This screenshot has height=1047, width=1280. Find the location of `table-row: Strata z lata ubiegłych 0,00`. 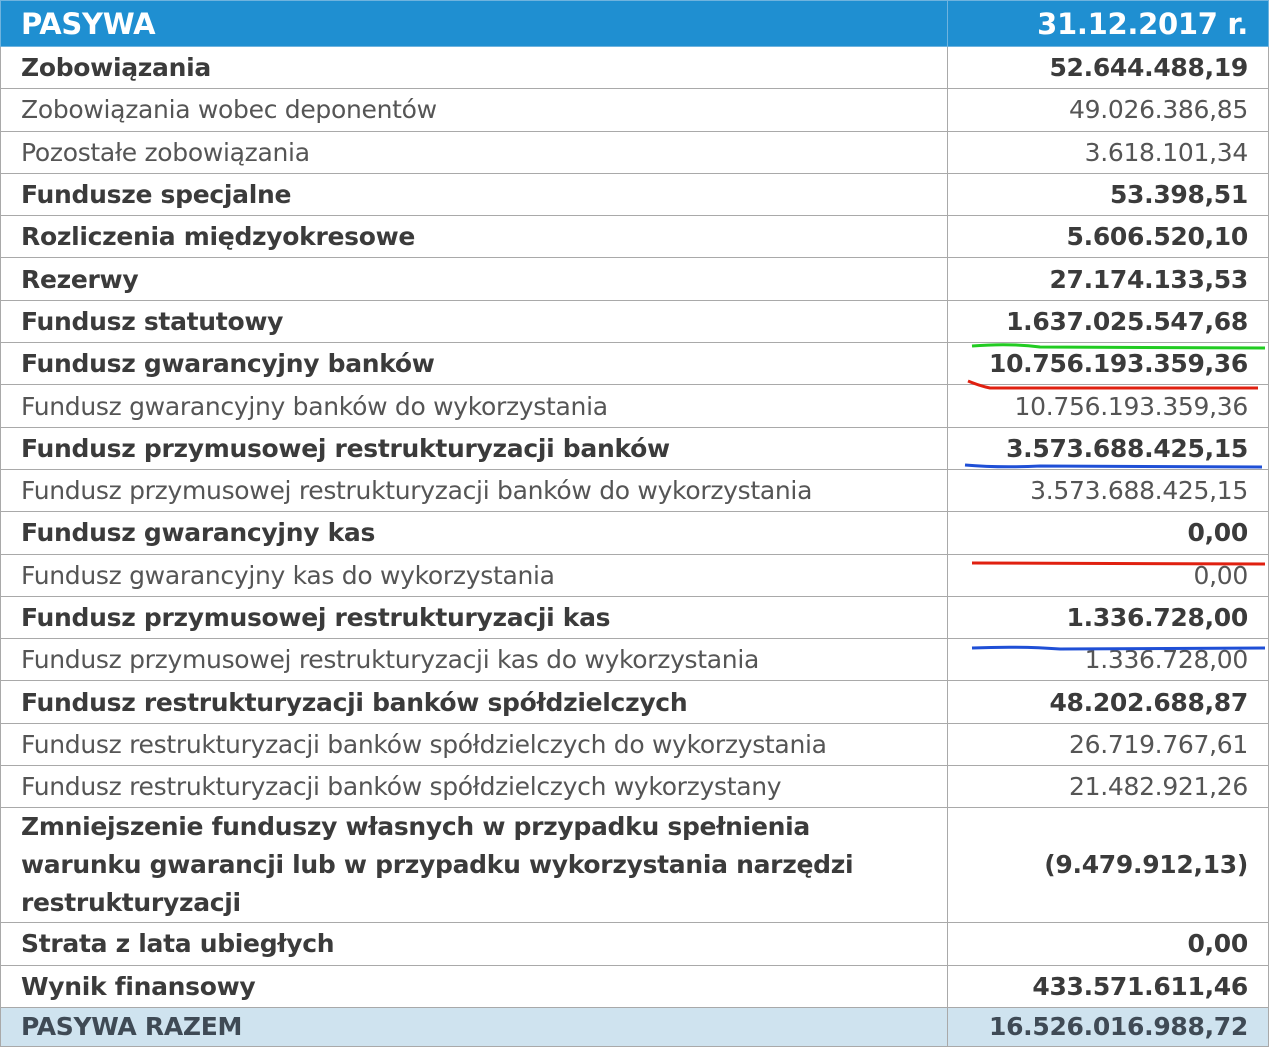

table-row: Strata z lata ubiegłych 0,00 is located at coordinates (634, 944).